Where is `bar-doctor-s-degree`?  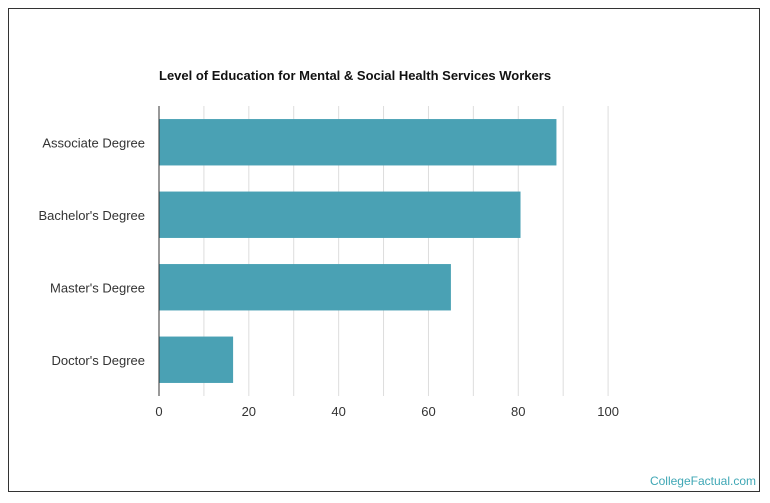 bar-doctor-s-degree is located at coordinates (196, 359).